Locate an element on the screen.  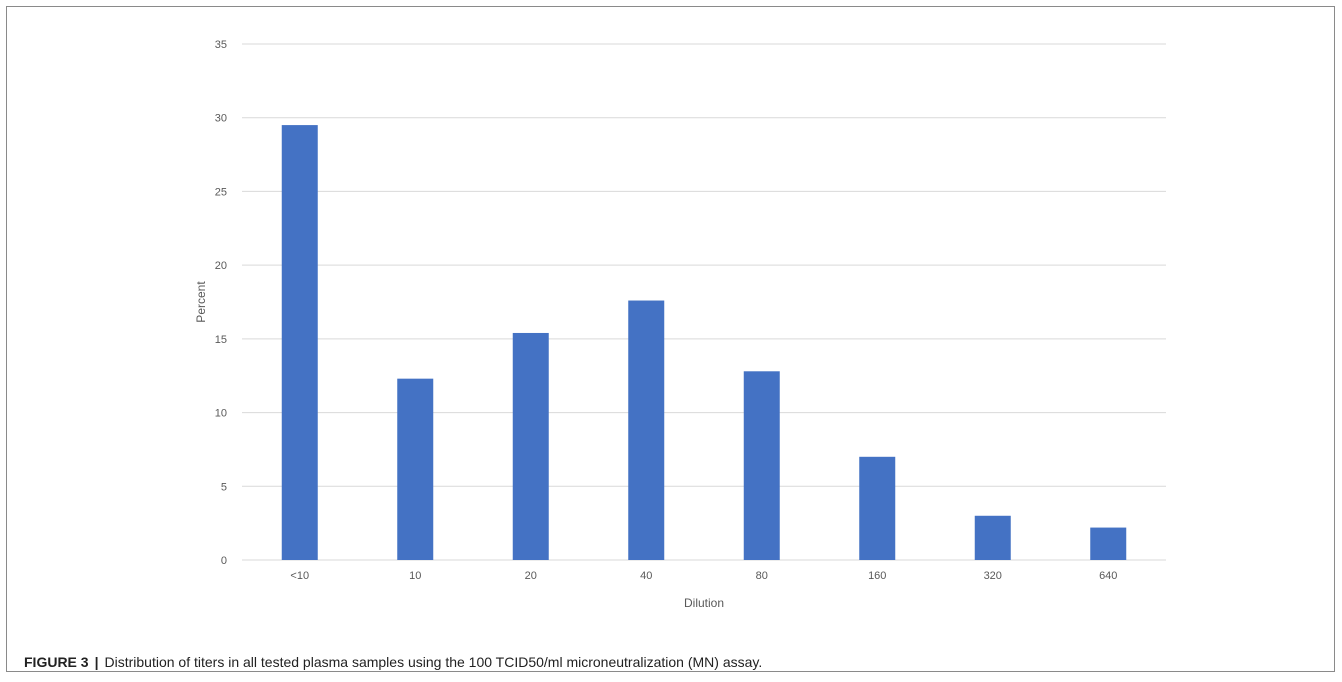
x-tick-label: 40 is located at coordinates (646, 576).